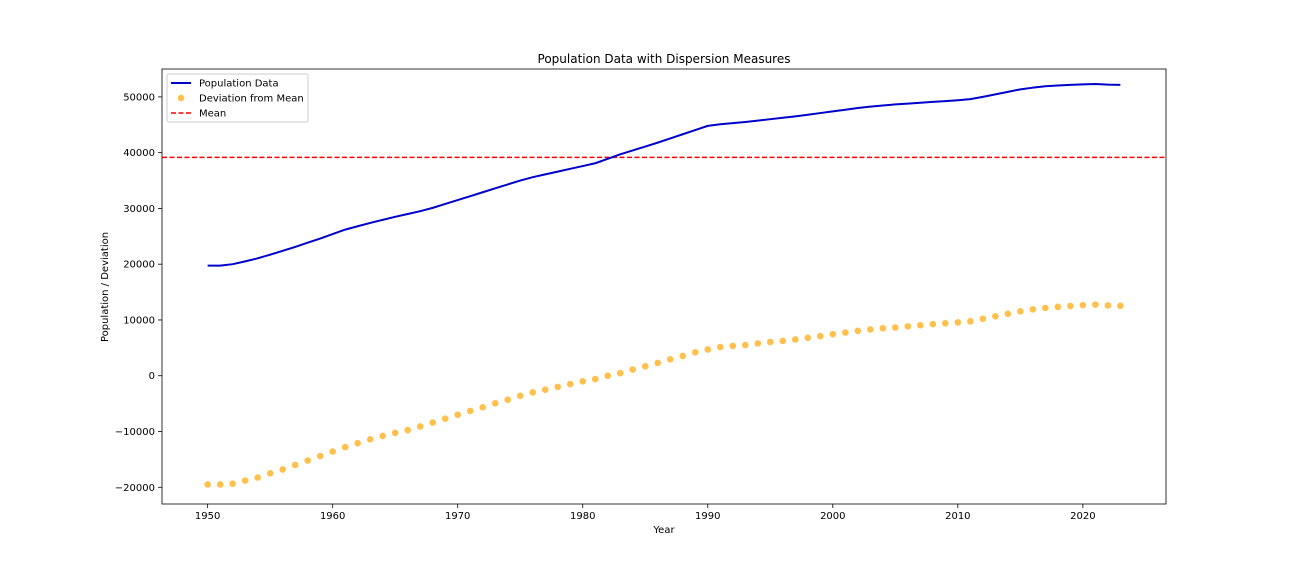  What do you see at coordinates (139, 320) in the screenshot?
I see `y-tick-label: 10000` at bounding box center [139, 320].